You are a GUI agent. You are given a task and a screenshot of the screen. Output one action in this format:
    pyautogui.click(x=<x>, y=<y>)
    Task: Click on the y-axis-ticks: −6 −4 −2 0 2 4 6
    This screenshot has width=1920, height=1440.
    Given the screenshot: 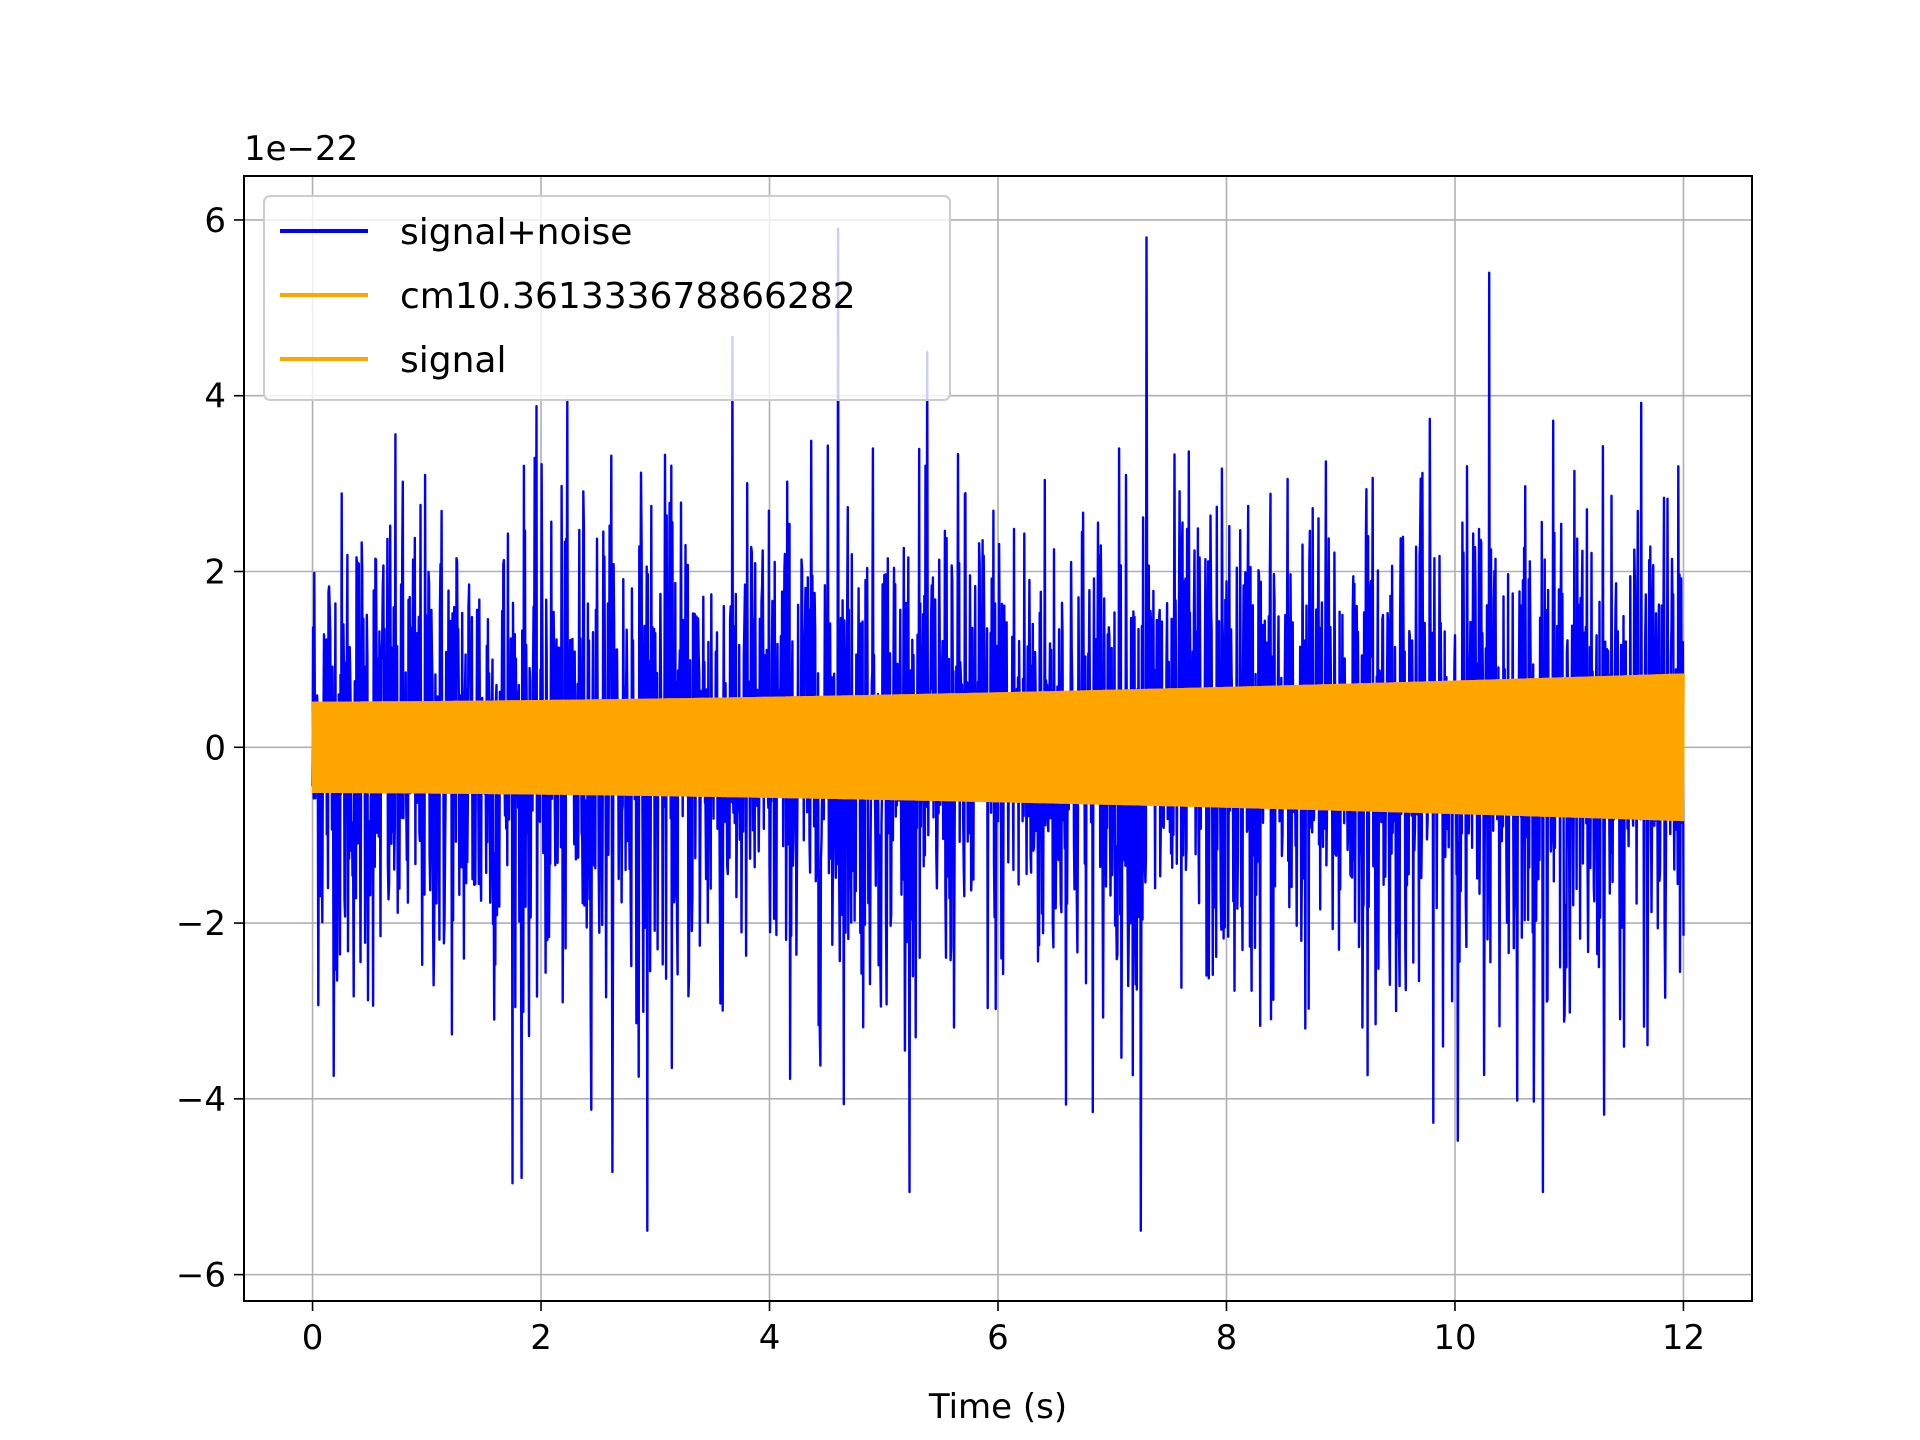 What is the action you would take?
    pyautogui.click(x=210, y=748)
    